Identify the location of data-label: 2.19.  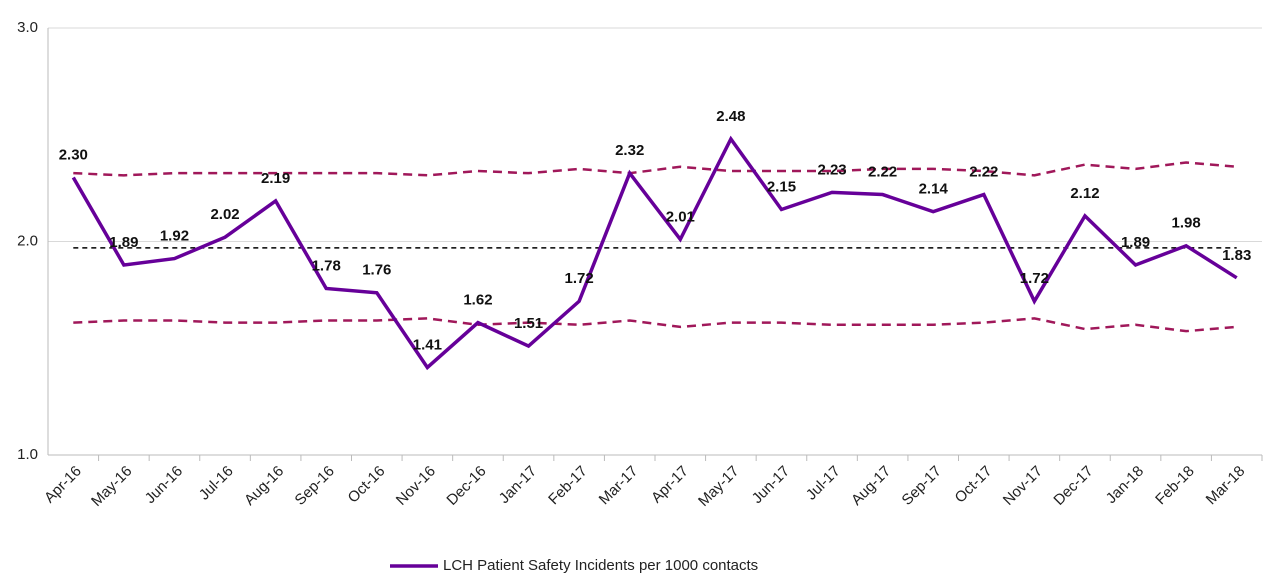
(275, 178).